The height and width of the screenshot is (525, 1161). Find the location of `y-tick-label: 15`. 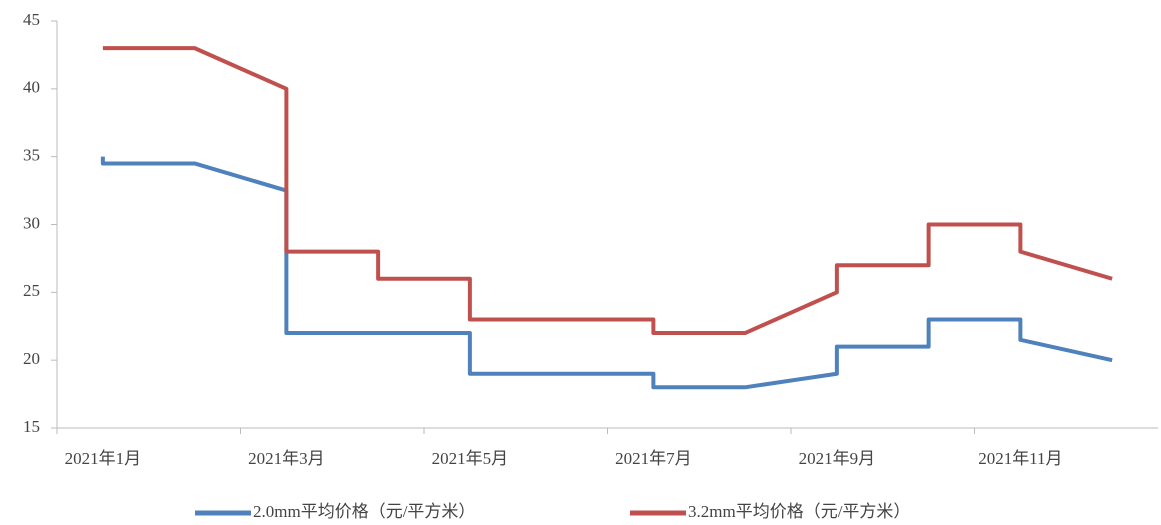

y-tick-label: 15 is located at coordinates (31, 426).